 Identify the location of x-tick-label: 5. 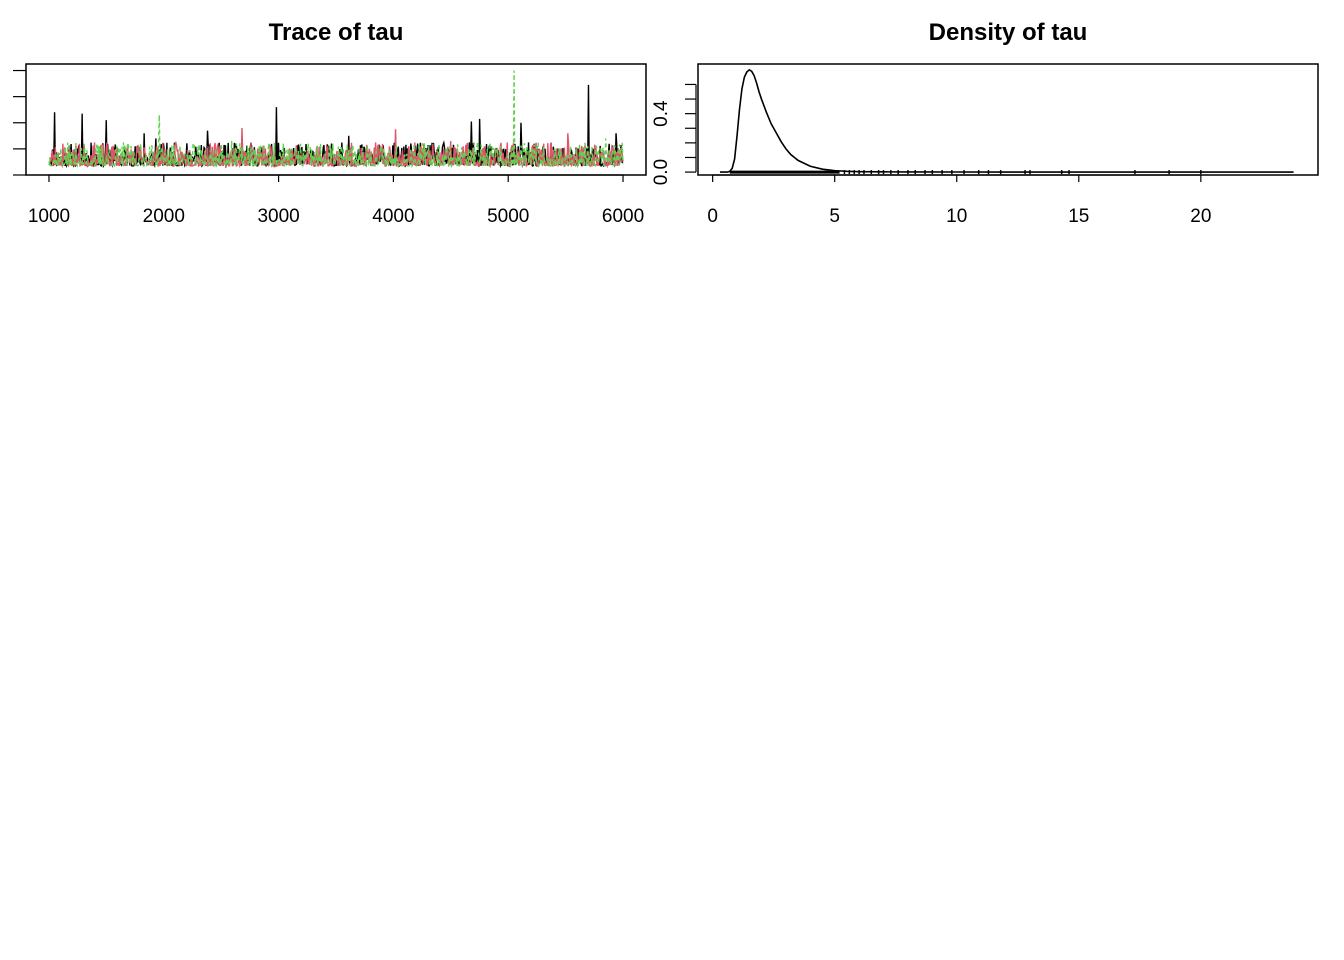
(834, 216).